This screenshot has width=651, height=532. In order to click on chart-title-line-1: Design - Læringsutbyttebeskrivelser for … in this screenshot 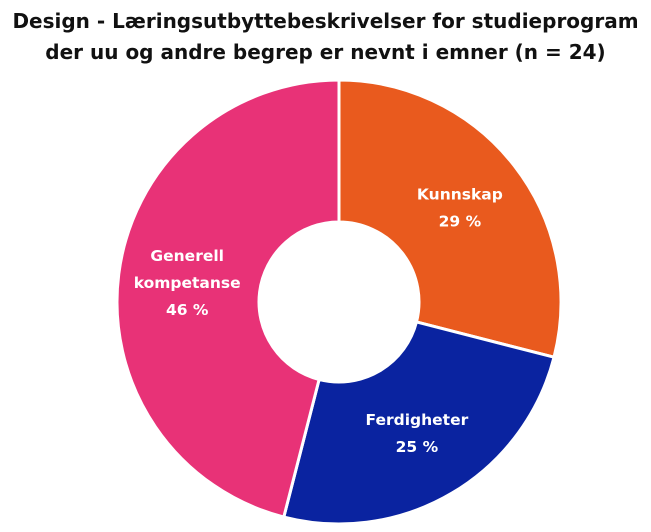, I will do `click(325, 21)`.